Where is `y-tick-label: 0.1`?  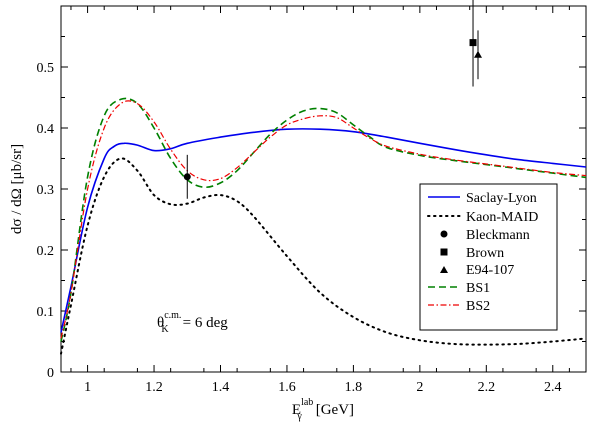 y-tick-label: 0.1 is located at coordinates (46, 312).